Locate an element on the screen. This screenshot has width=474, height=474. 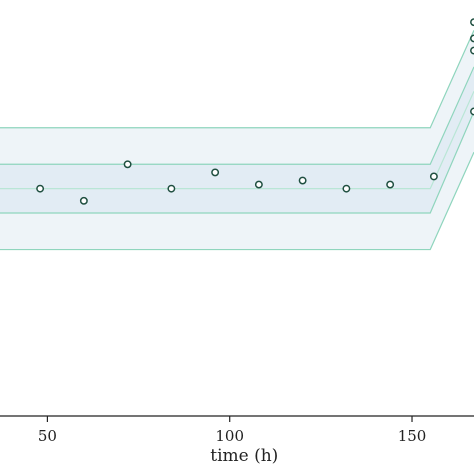
x-axis-ticks: 50 100 150 is located at coordinates (232, 430).